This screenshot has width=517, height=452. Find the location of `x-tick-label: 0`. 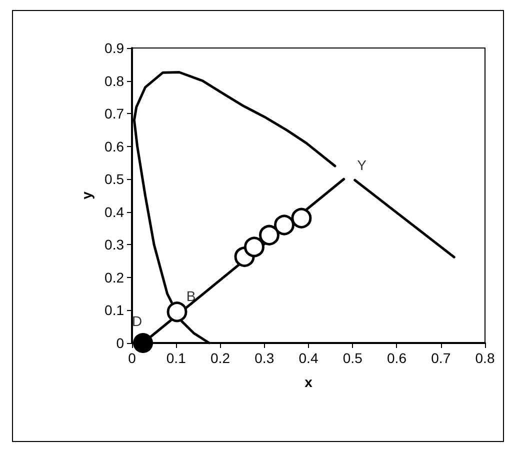

x-tick-label: 0 is located at coordinates (132, 358).